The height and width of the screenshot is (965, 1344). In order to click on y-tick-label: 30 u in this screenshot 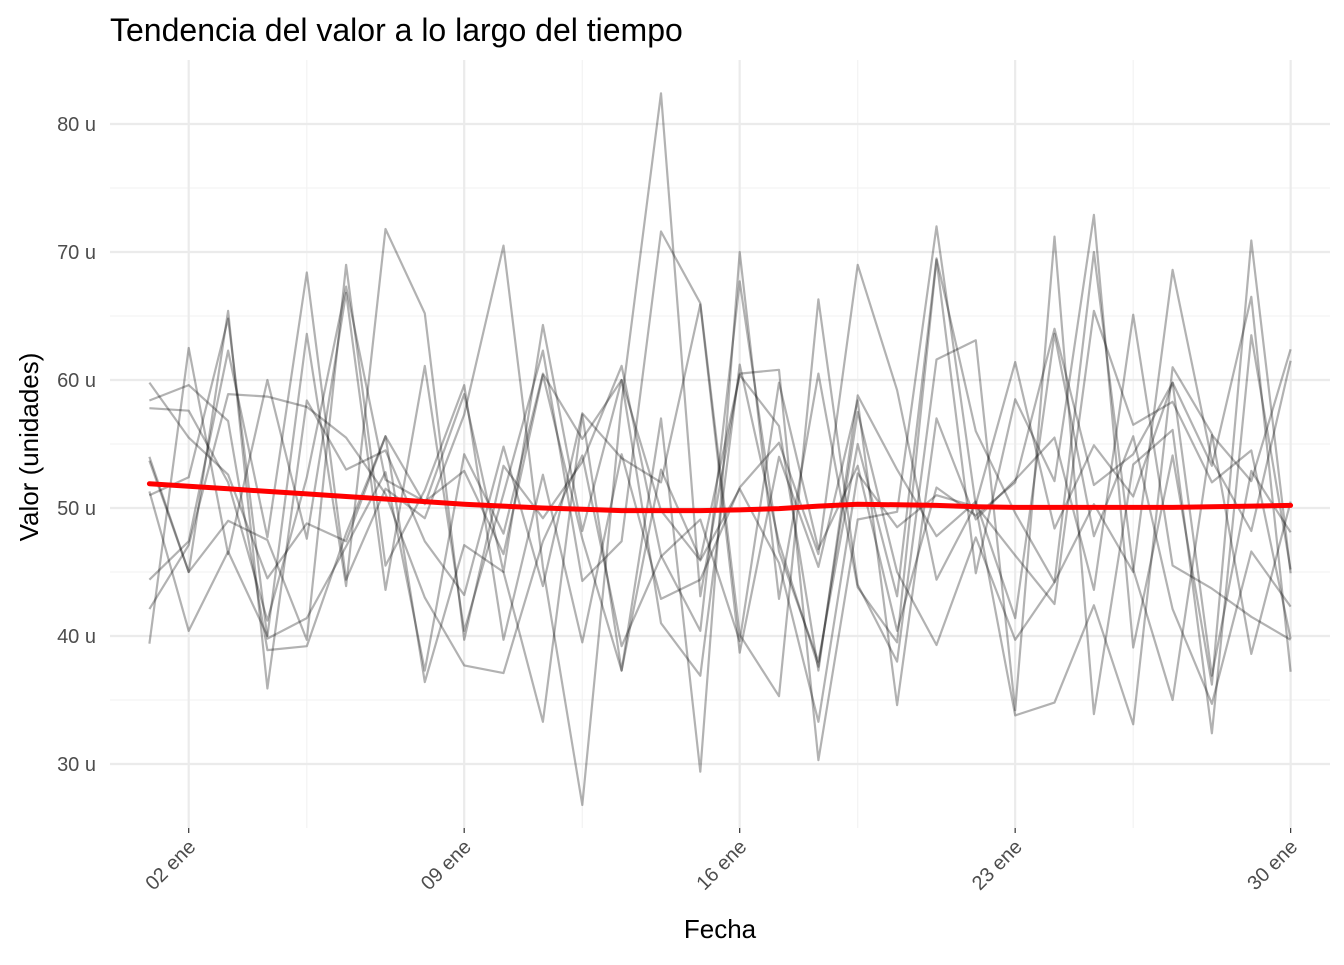, I will do `click(76, 765)`.